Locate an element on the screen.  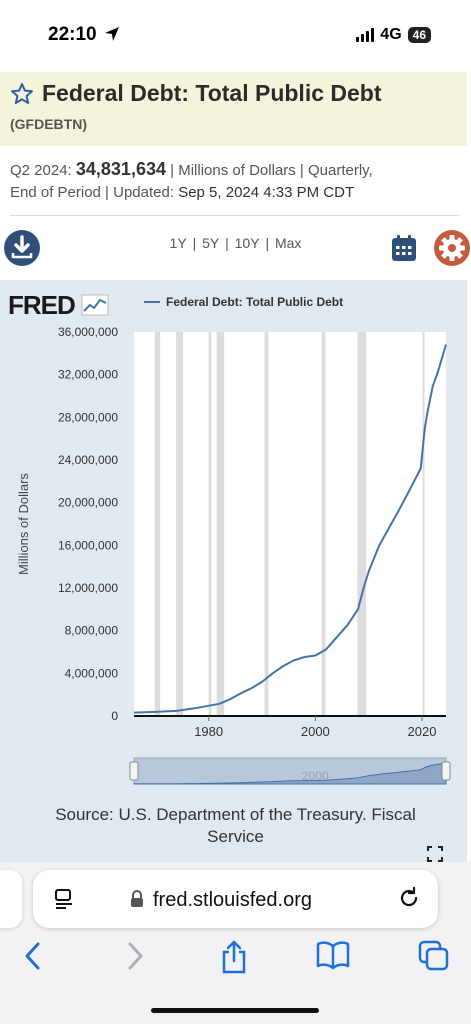
download-button is located at coordinates (22, 248).